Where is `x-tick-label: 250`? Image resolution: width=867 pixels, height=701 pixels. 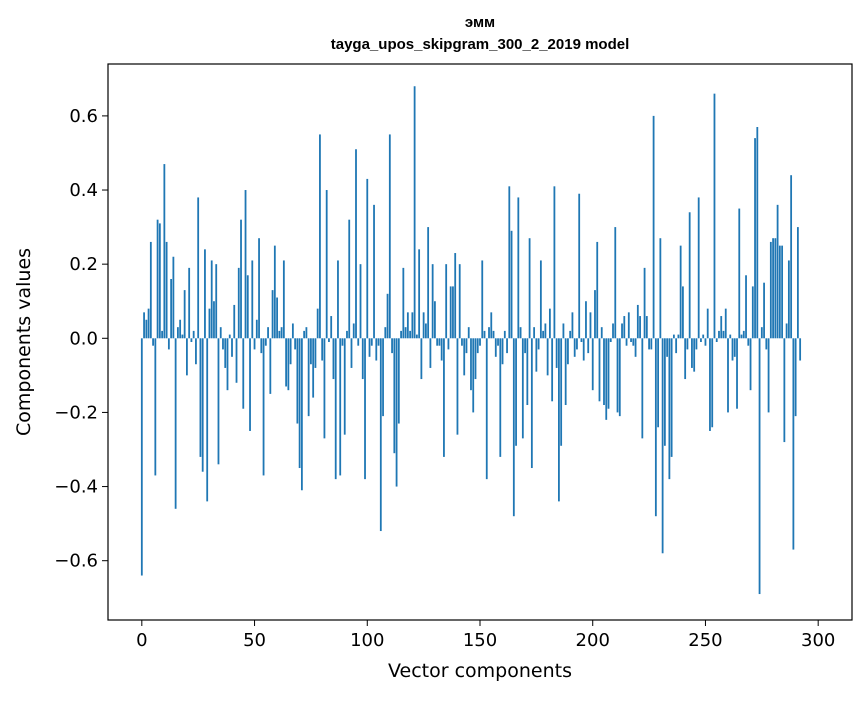 x-tick-label: 250 is located at coordinates (705, 640).